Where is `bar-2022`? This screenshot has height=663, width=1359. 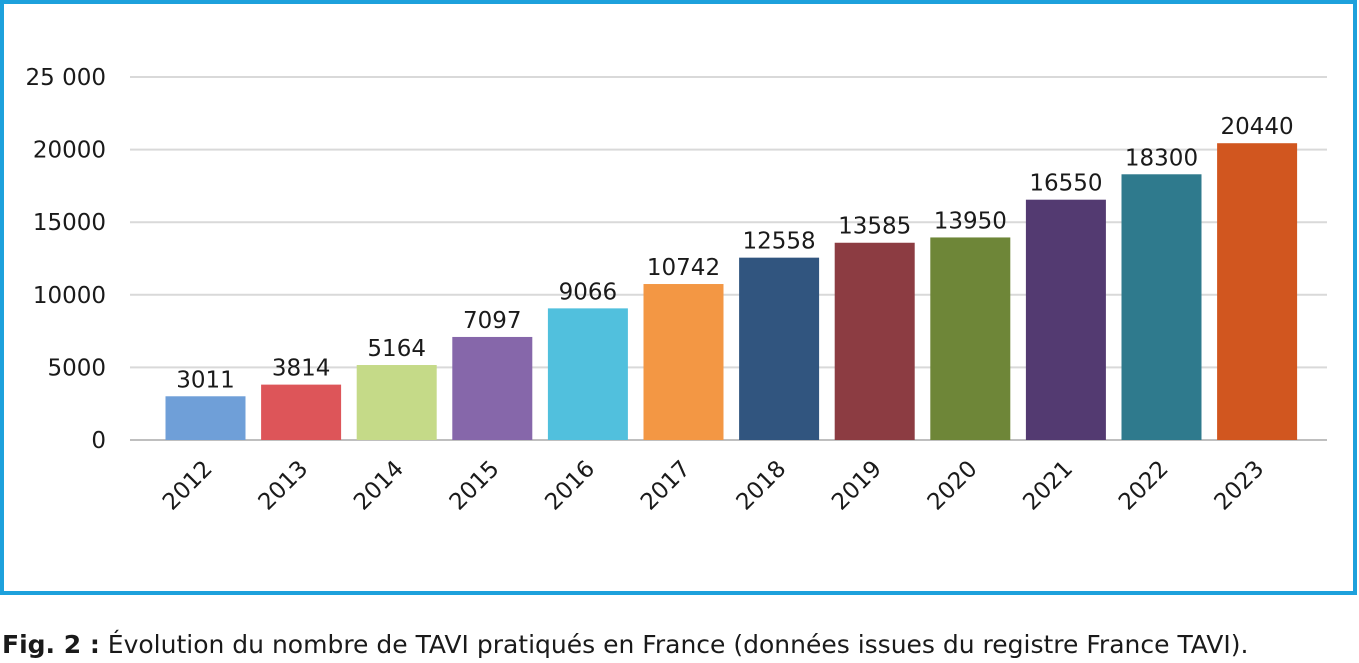
bar-2022 is located at coordinates (1161, 307).